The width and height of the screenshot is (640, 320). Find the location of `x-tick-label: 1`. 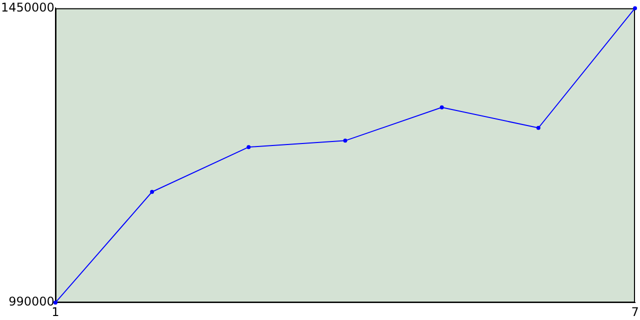

x-tick-label: 1 is located at coordinates (56, 311).